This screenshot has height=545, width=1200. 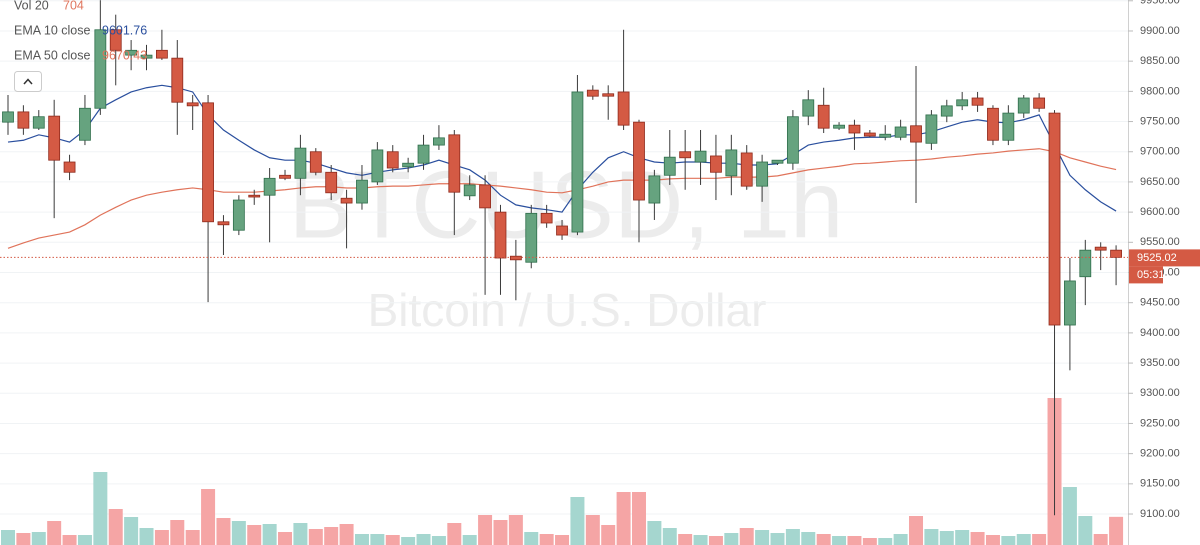 I want to click on legend-volume-value: 704, so click(x=73, y=6).